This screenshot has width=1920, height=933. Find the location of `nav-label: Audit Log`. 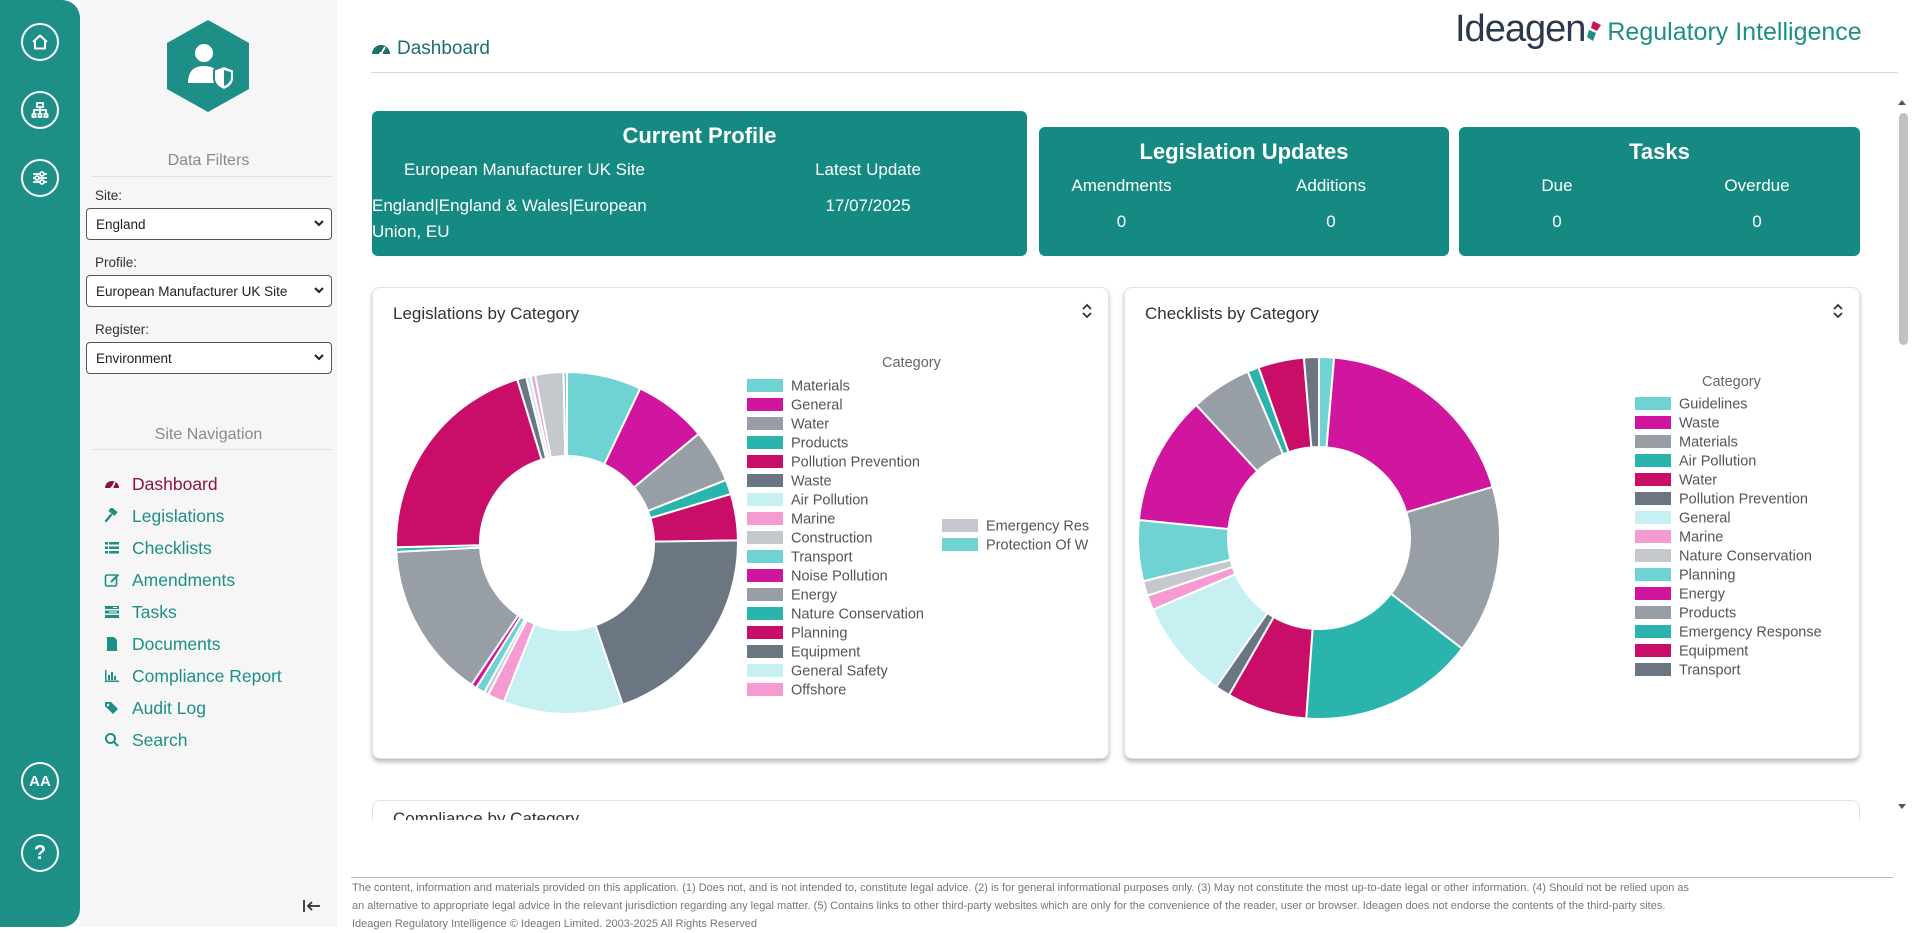

nav-label: Audit Log is located at coordinates (169, 707).